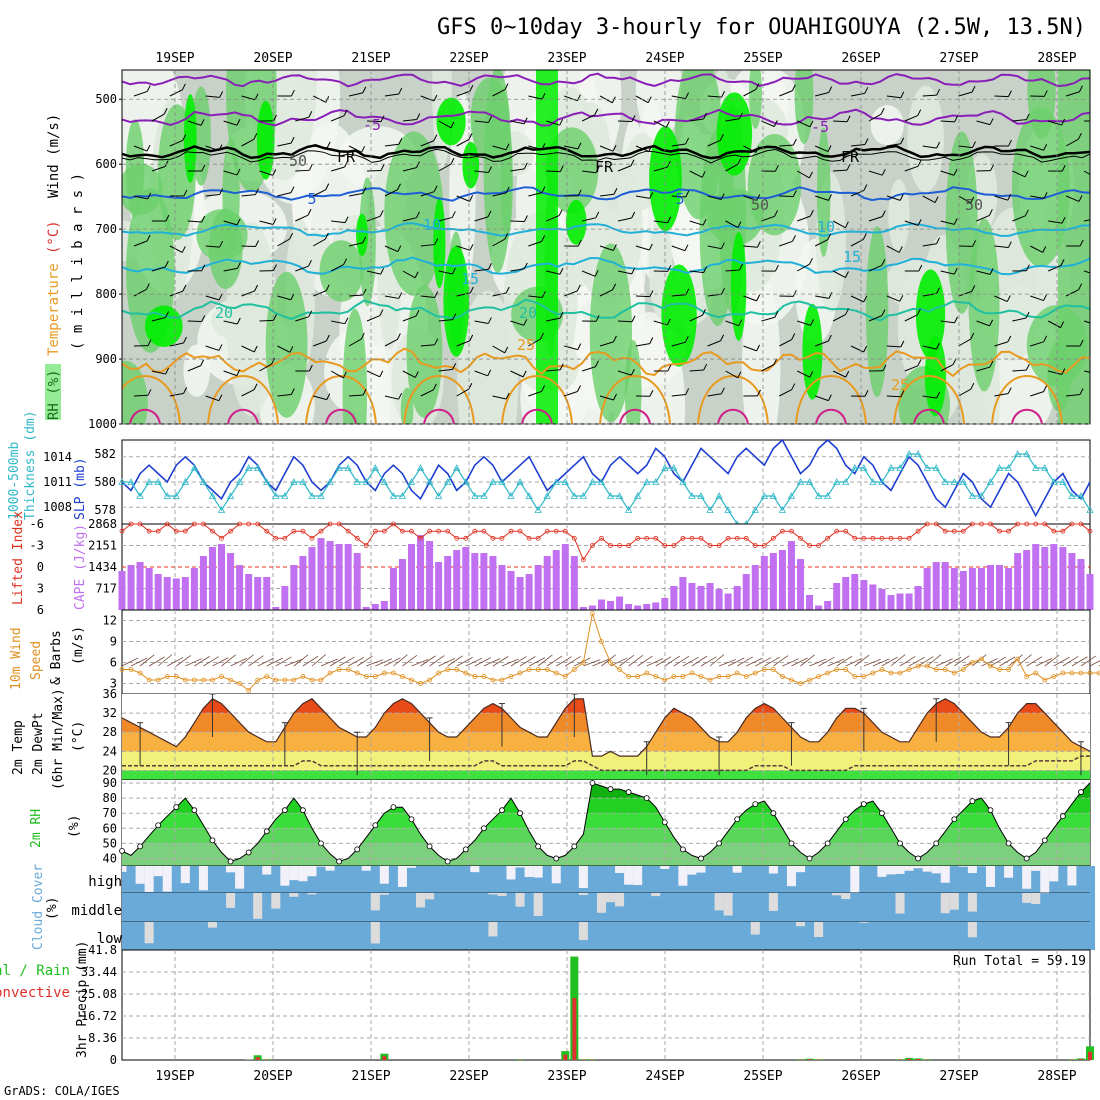 The width and height of the screenshot is (1100, 1100). What do you see at coordinates (664, 58) in the screenshot?
I see `day-label-top: 24SEP` at bounding box center [664, 58].